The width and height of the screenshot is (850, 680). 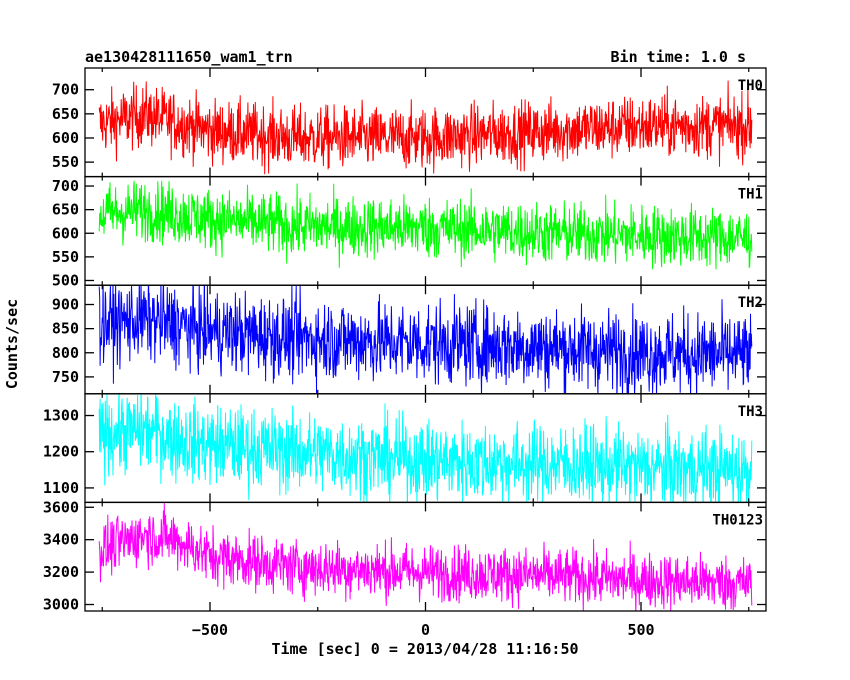 I want to click on y-tick-label: 1100, so click(x=61, y=488).